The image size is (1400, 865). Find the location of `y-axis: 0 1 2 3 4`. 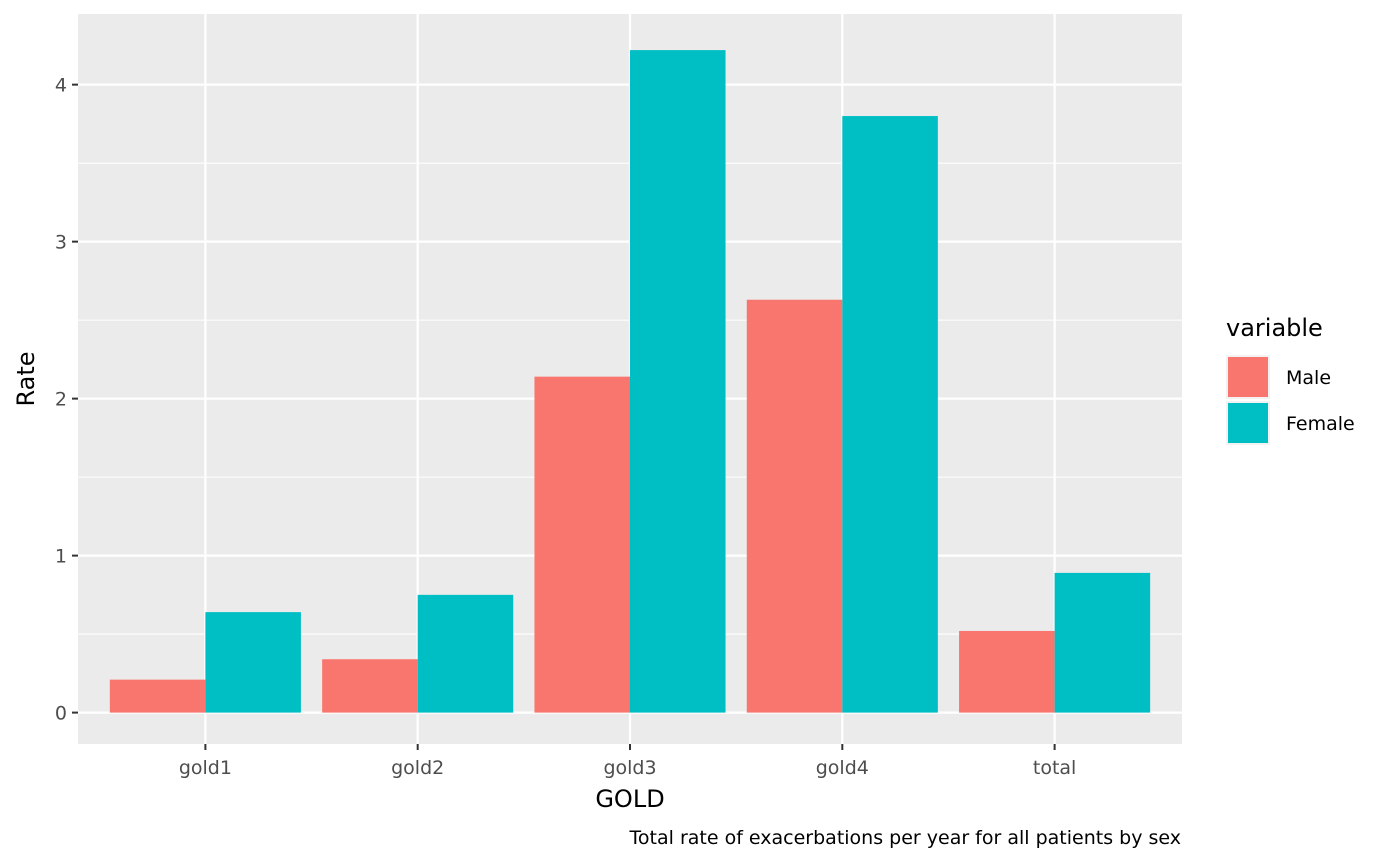

y-axis: 0 1 2 3 4 is located at coordinates (66, 400).